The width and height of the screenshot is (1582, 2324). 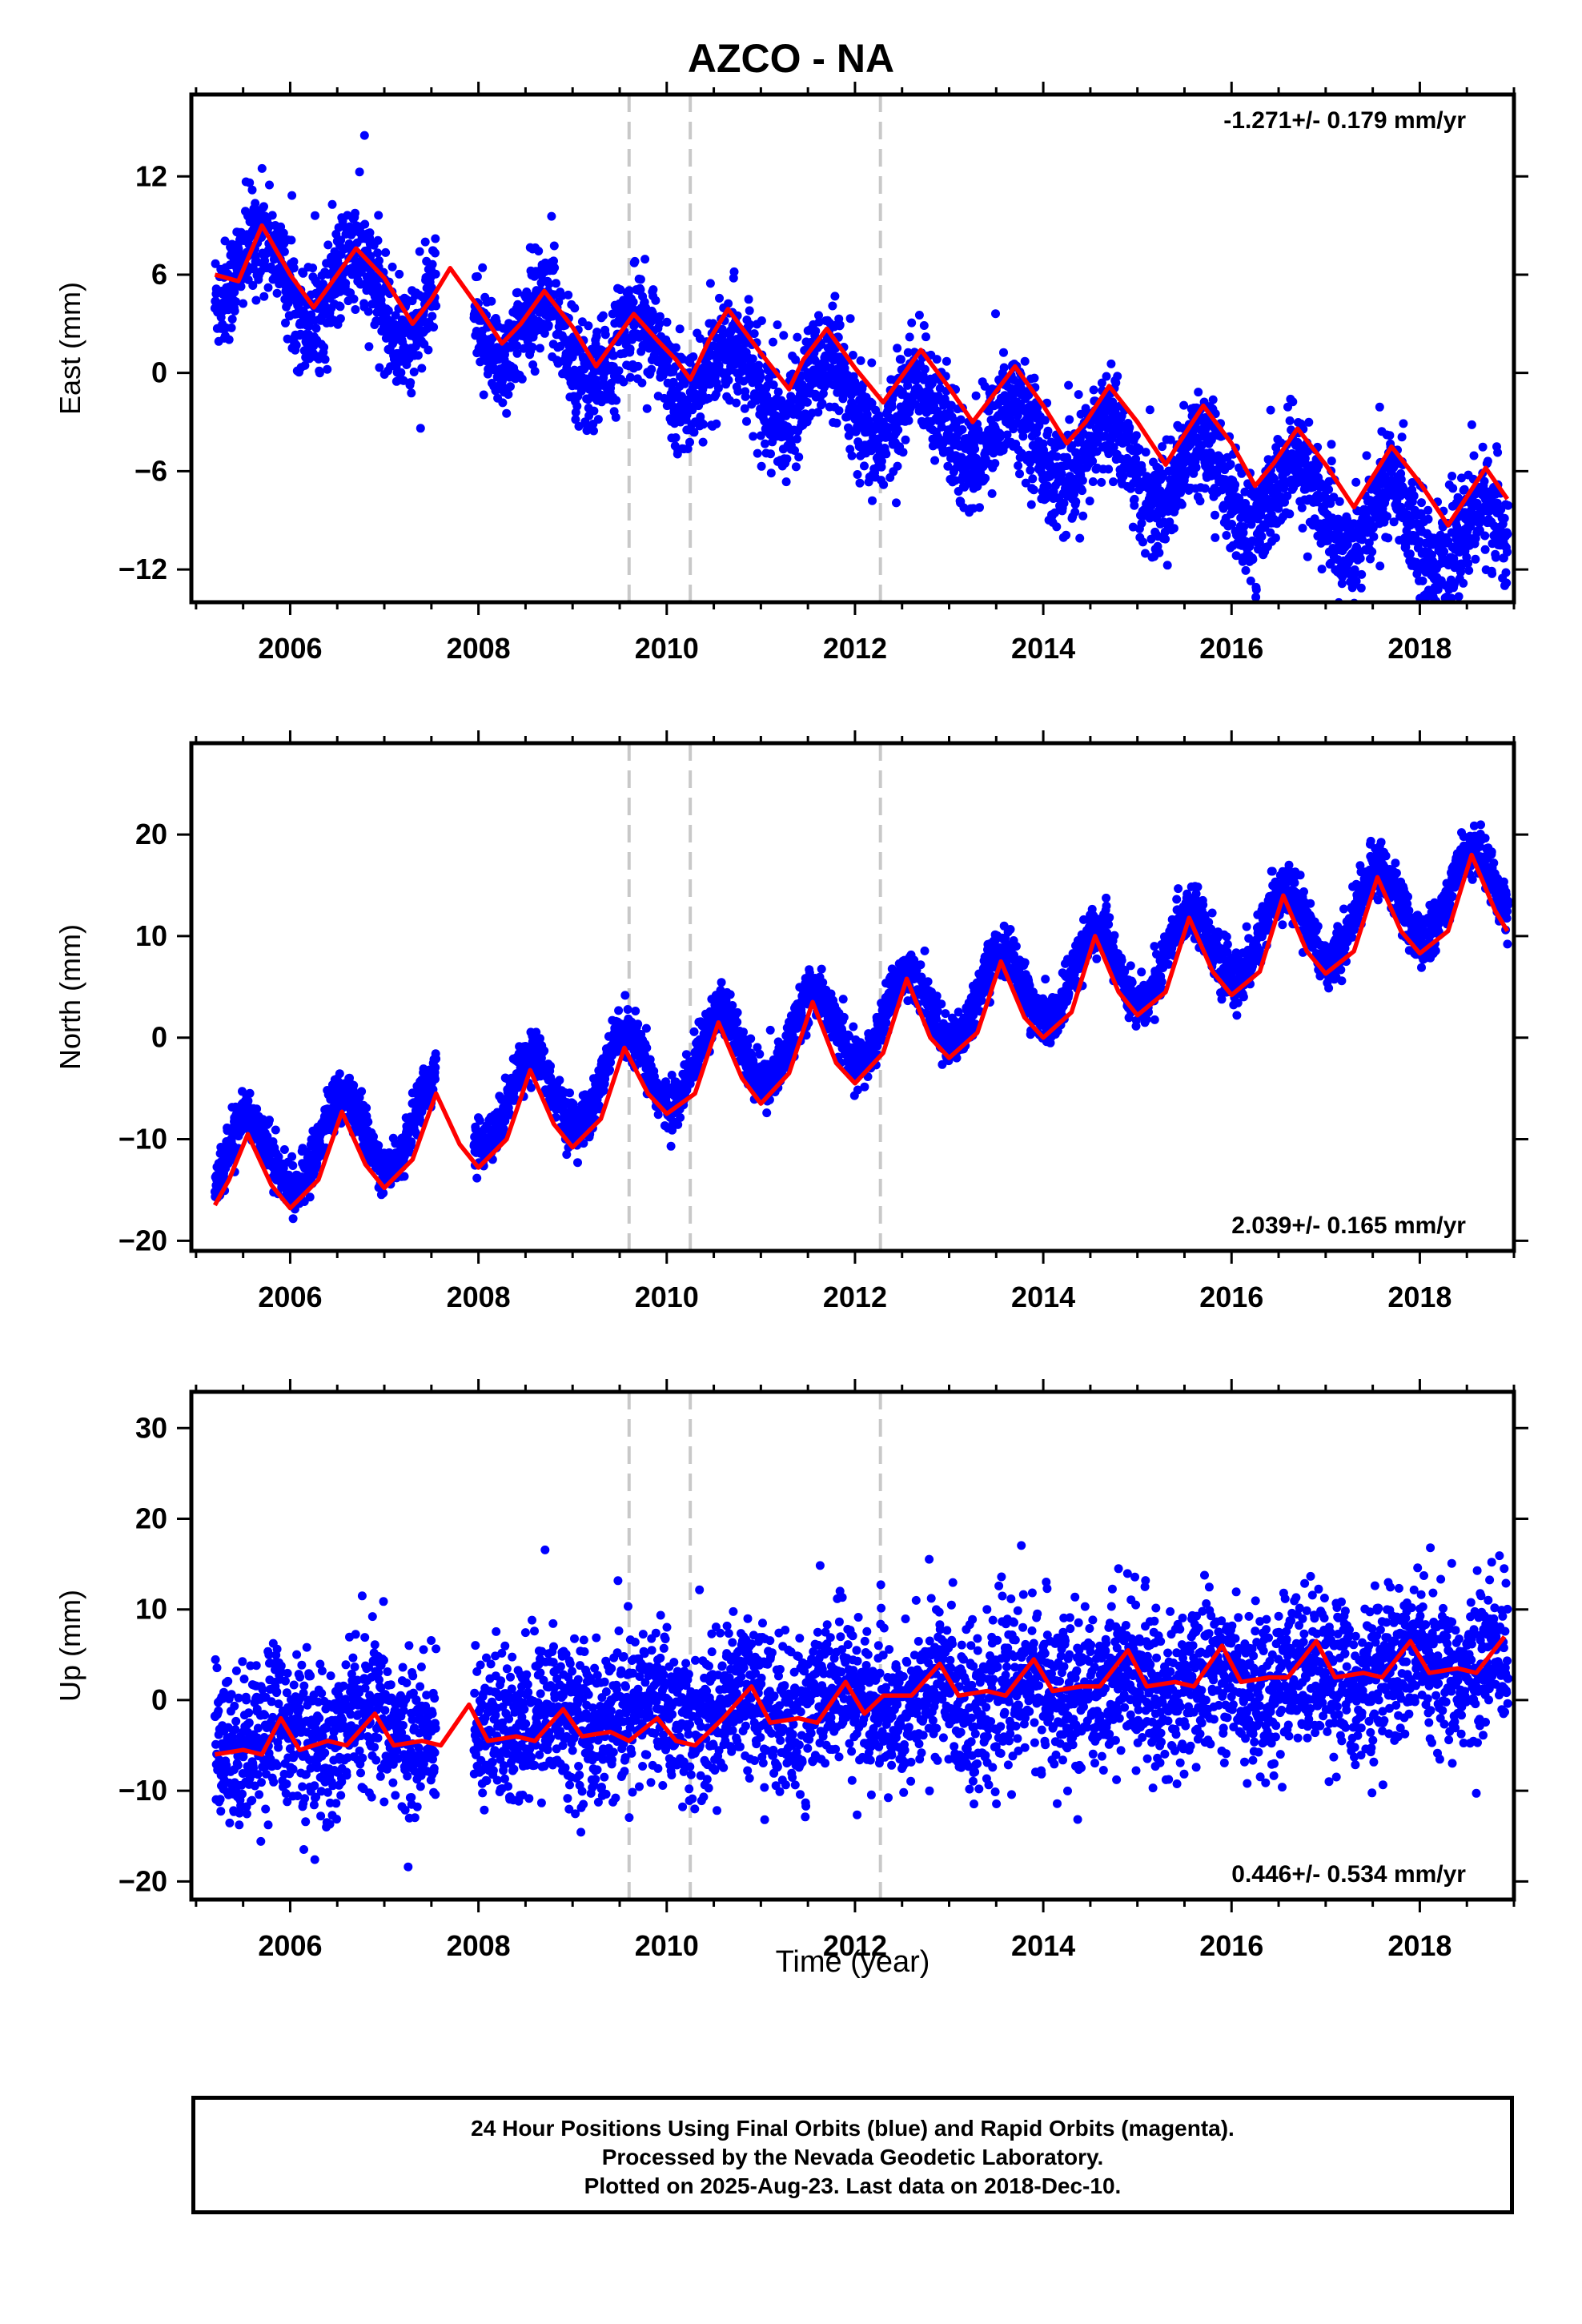 I want to click on fit-curve, so click(x=862, y=375).